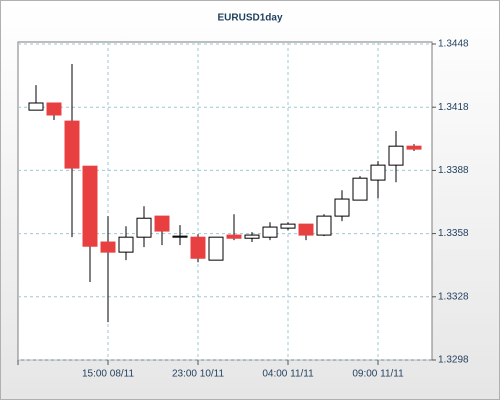 The height and width of the screenshot is (400, 500). Describe the element at coordinates (453, 360) in the screenshot. I see `y-tick-label: 1.3298` at that location.